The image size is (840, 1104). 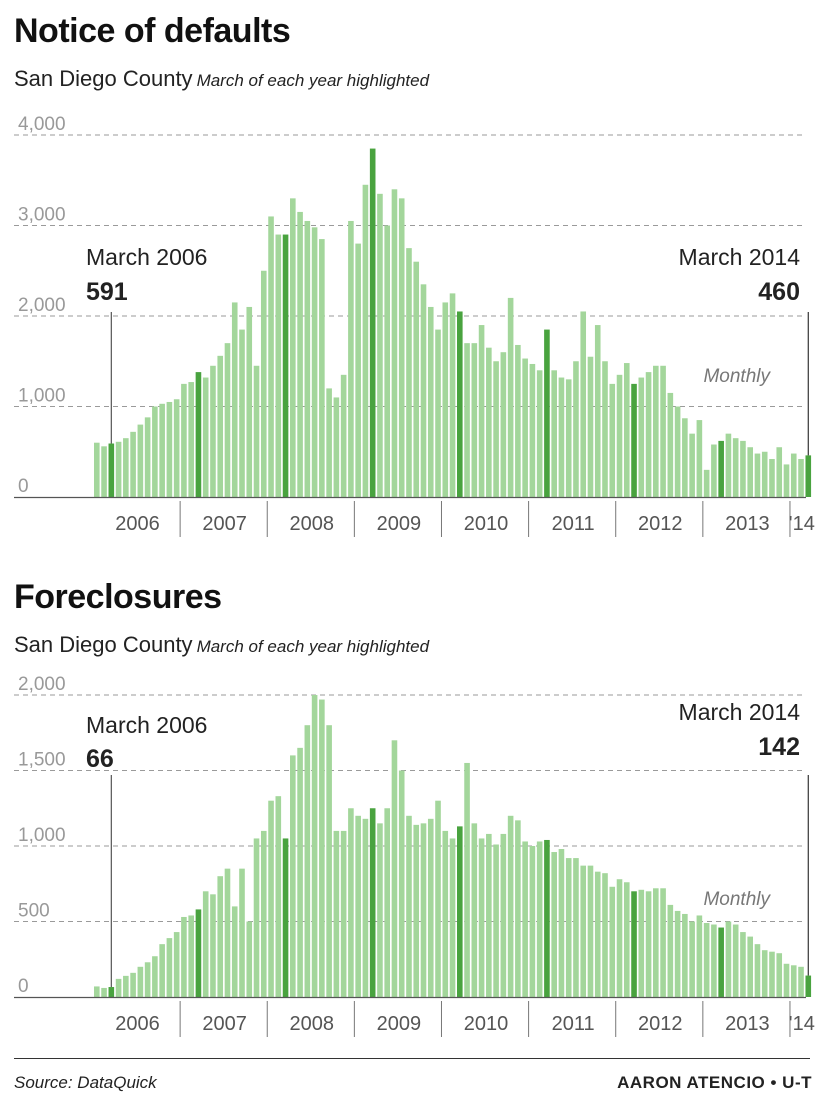 I want to click on y-tick-label: 1,000, so click(x=42, y=835).